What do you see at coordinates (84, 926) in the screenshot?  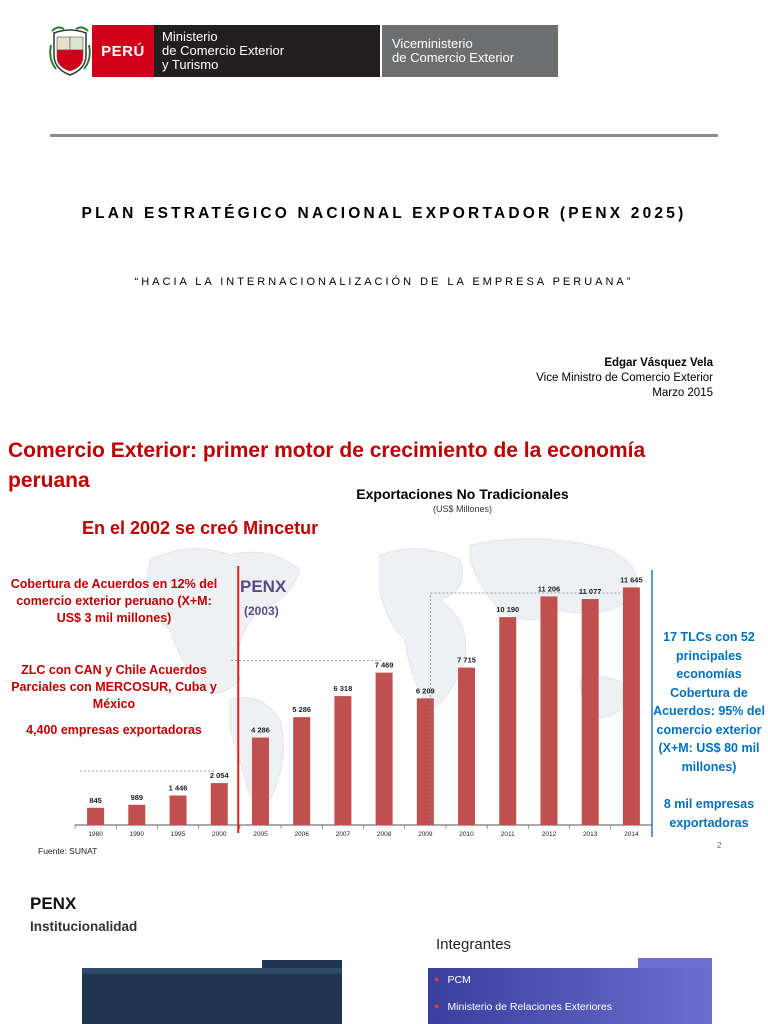 I see `slide3-subtitle: Institucionalidad` at bounding box center [84, 926].